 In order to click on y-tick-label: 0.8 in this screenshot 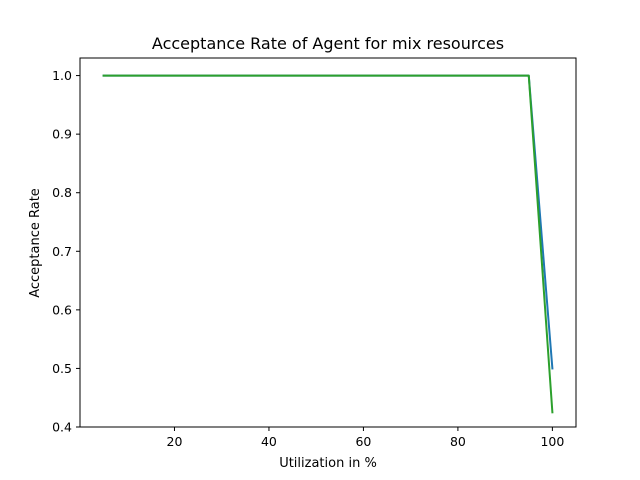, I will do `click(62, 192)`.